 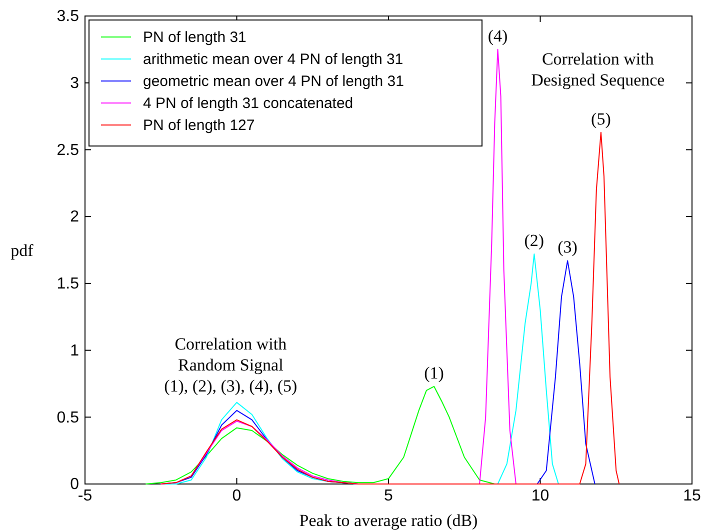 I want to click on annotation: Correlation with Designed Sequence, so click(x=598, y=70).